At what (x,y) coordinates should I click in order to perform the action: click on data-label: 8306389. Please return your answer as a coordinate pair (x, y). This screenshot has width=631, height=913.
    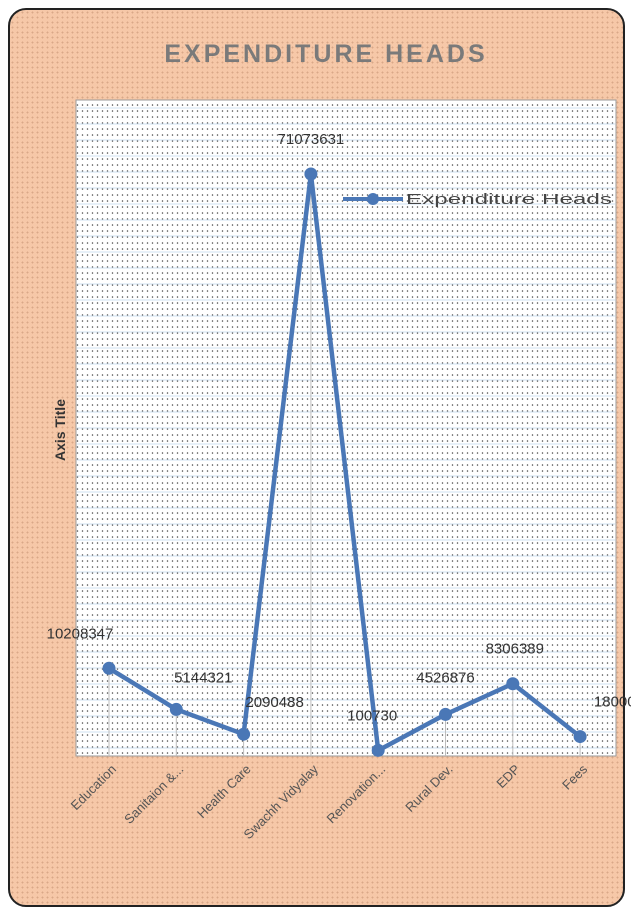
    Looking at the image, I should click on (515, 649).